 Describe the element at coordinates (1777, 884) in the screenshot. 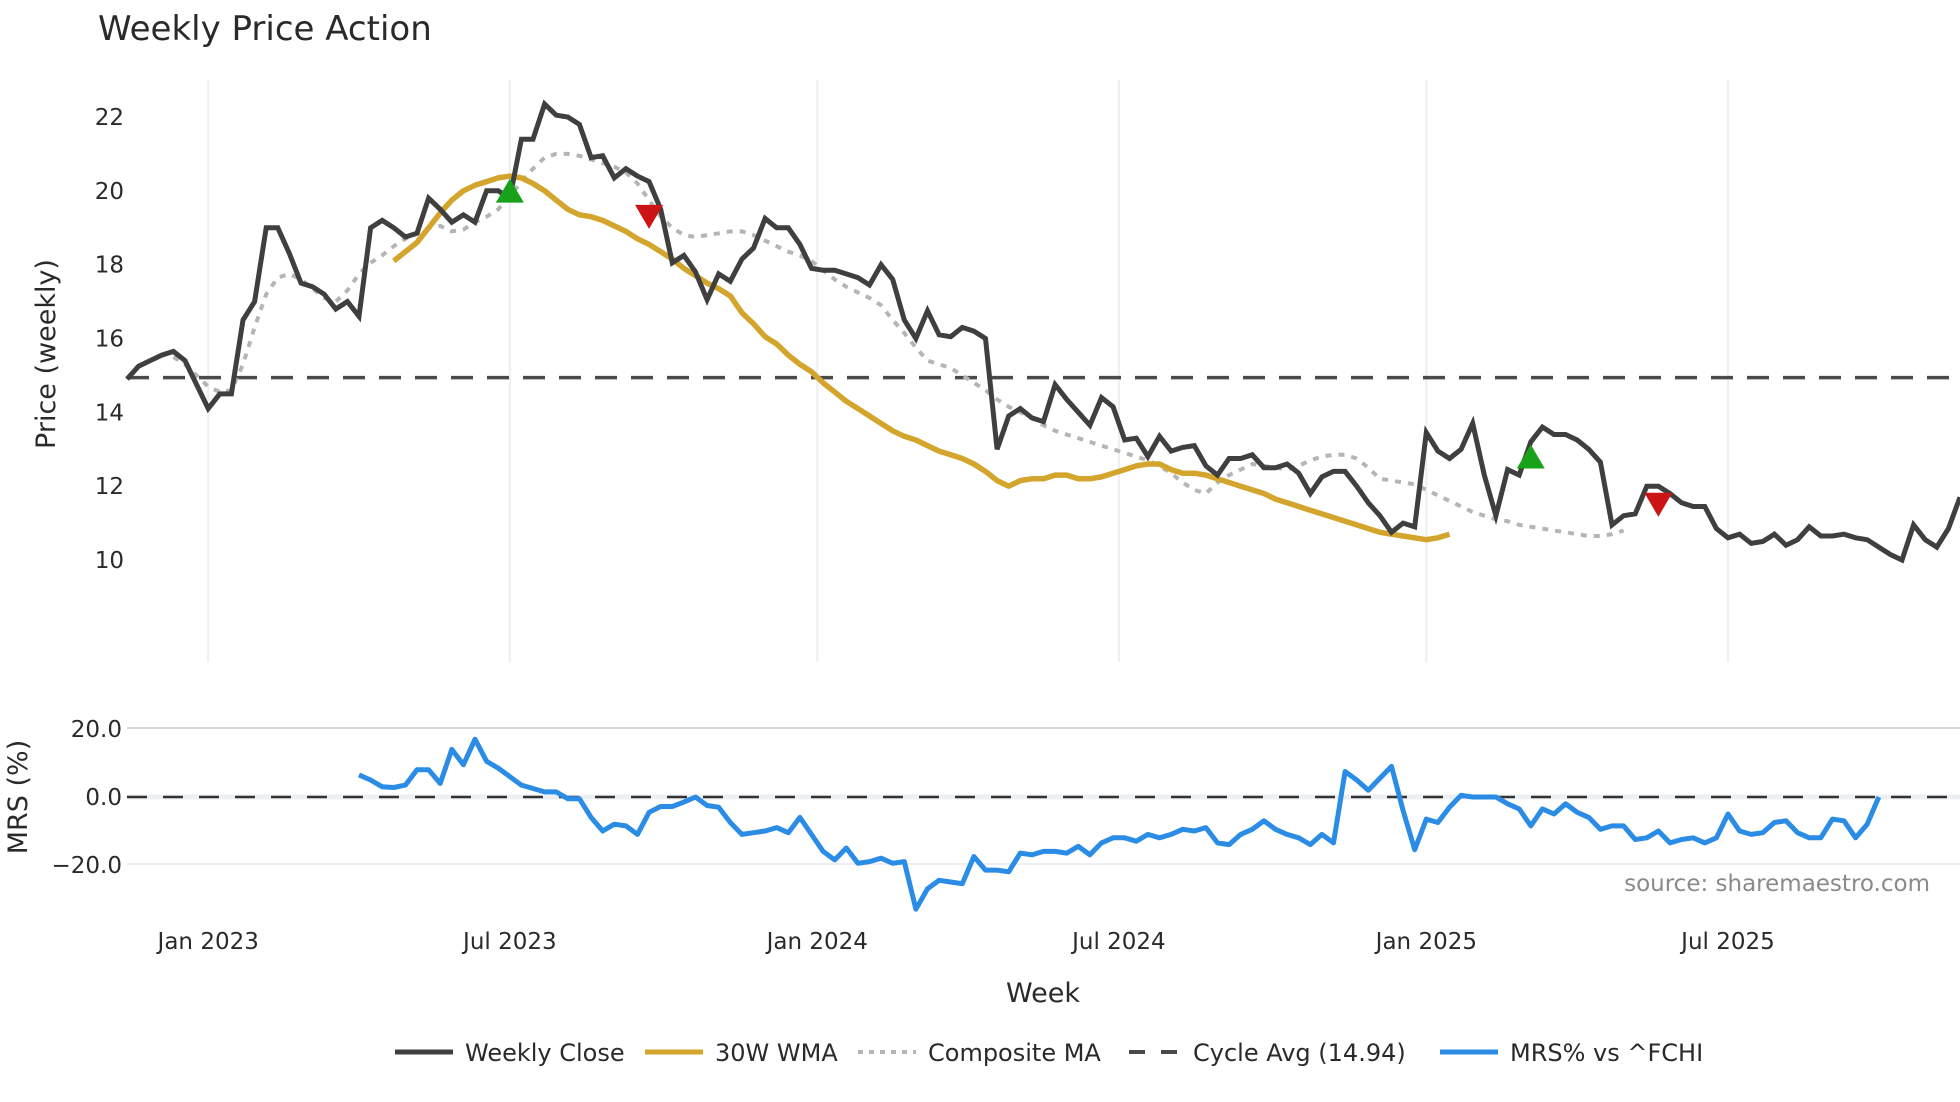

I see `source-label: source: sharemaestro.com` at that location.